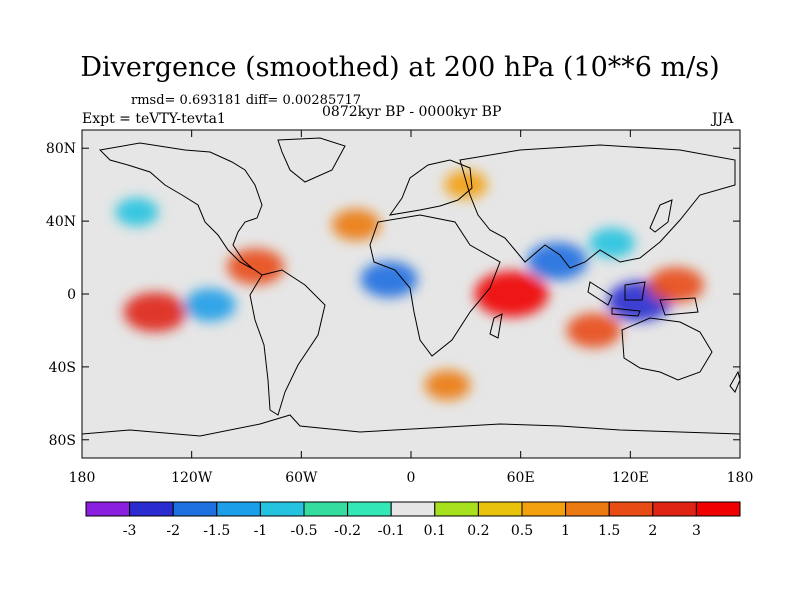 Image resolution: width=800 pixels, height=600 pixels. I want to click on colorbar-label: -0.1, so click(391, 531).